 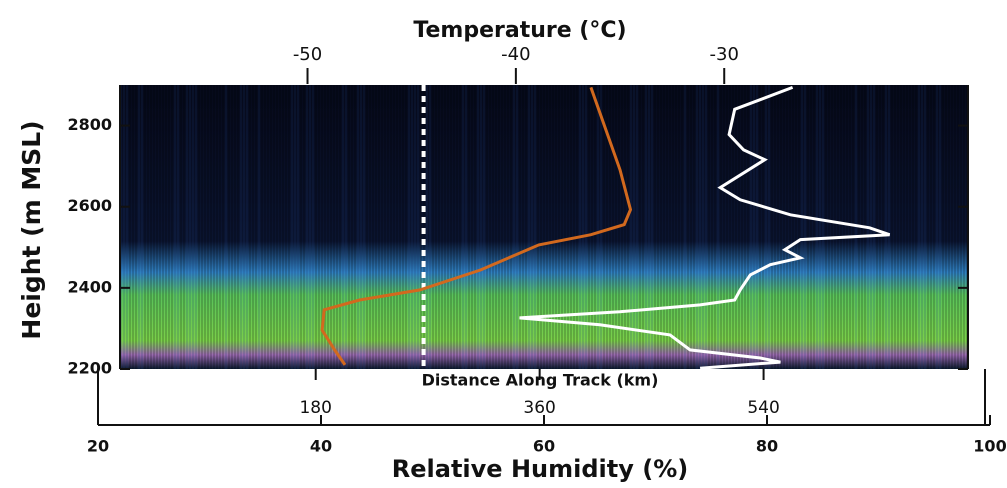 I want to click on x-tick-label: 20, so click(x=98, y=446).